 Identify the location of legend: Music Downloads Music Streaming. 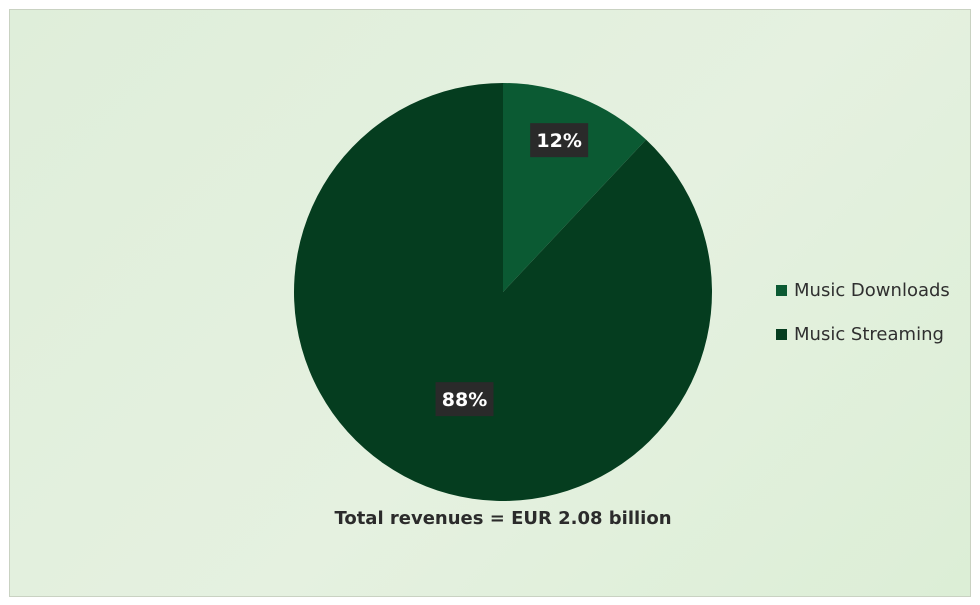
(863, 320).